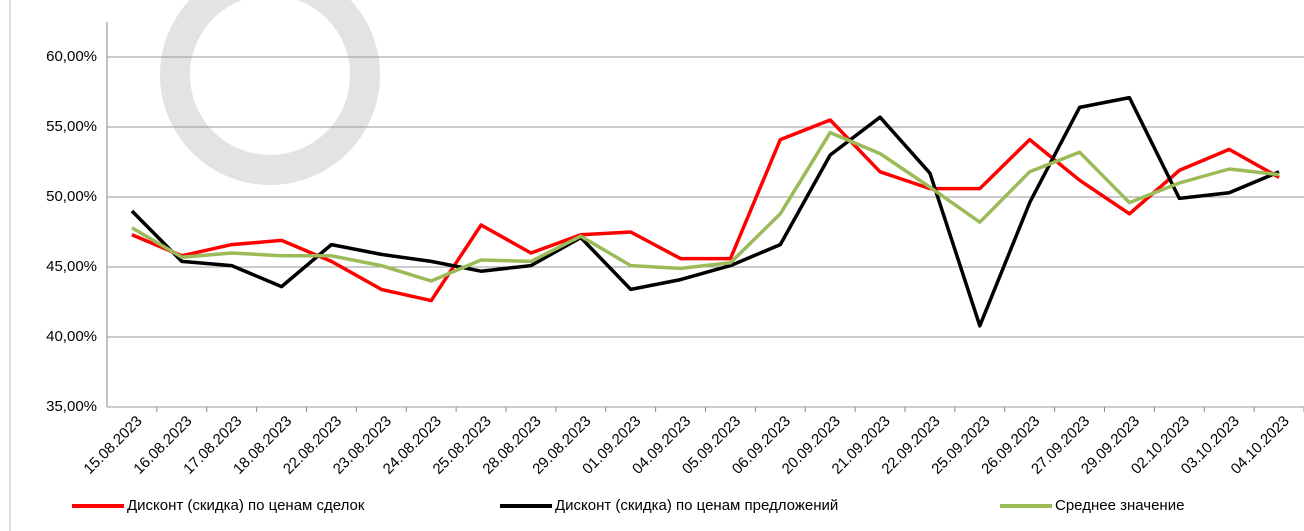  Describe the element at coordinates (71, 336) in the screenshot. I see `y-tick-label: 40,00%` at that location.